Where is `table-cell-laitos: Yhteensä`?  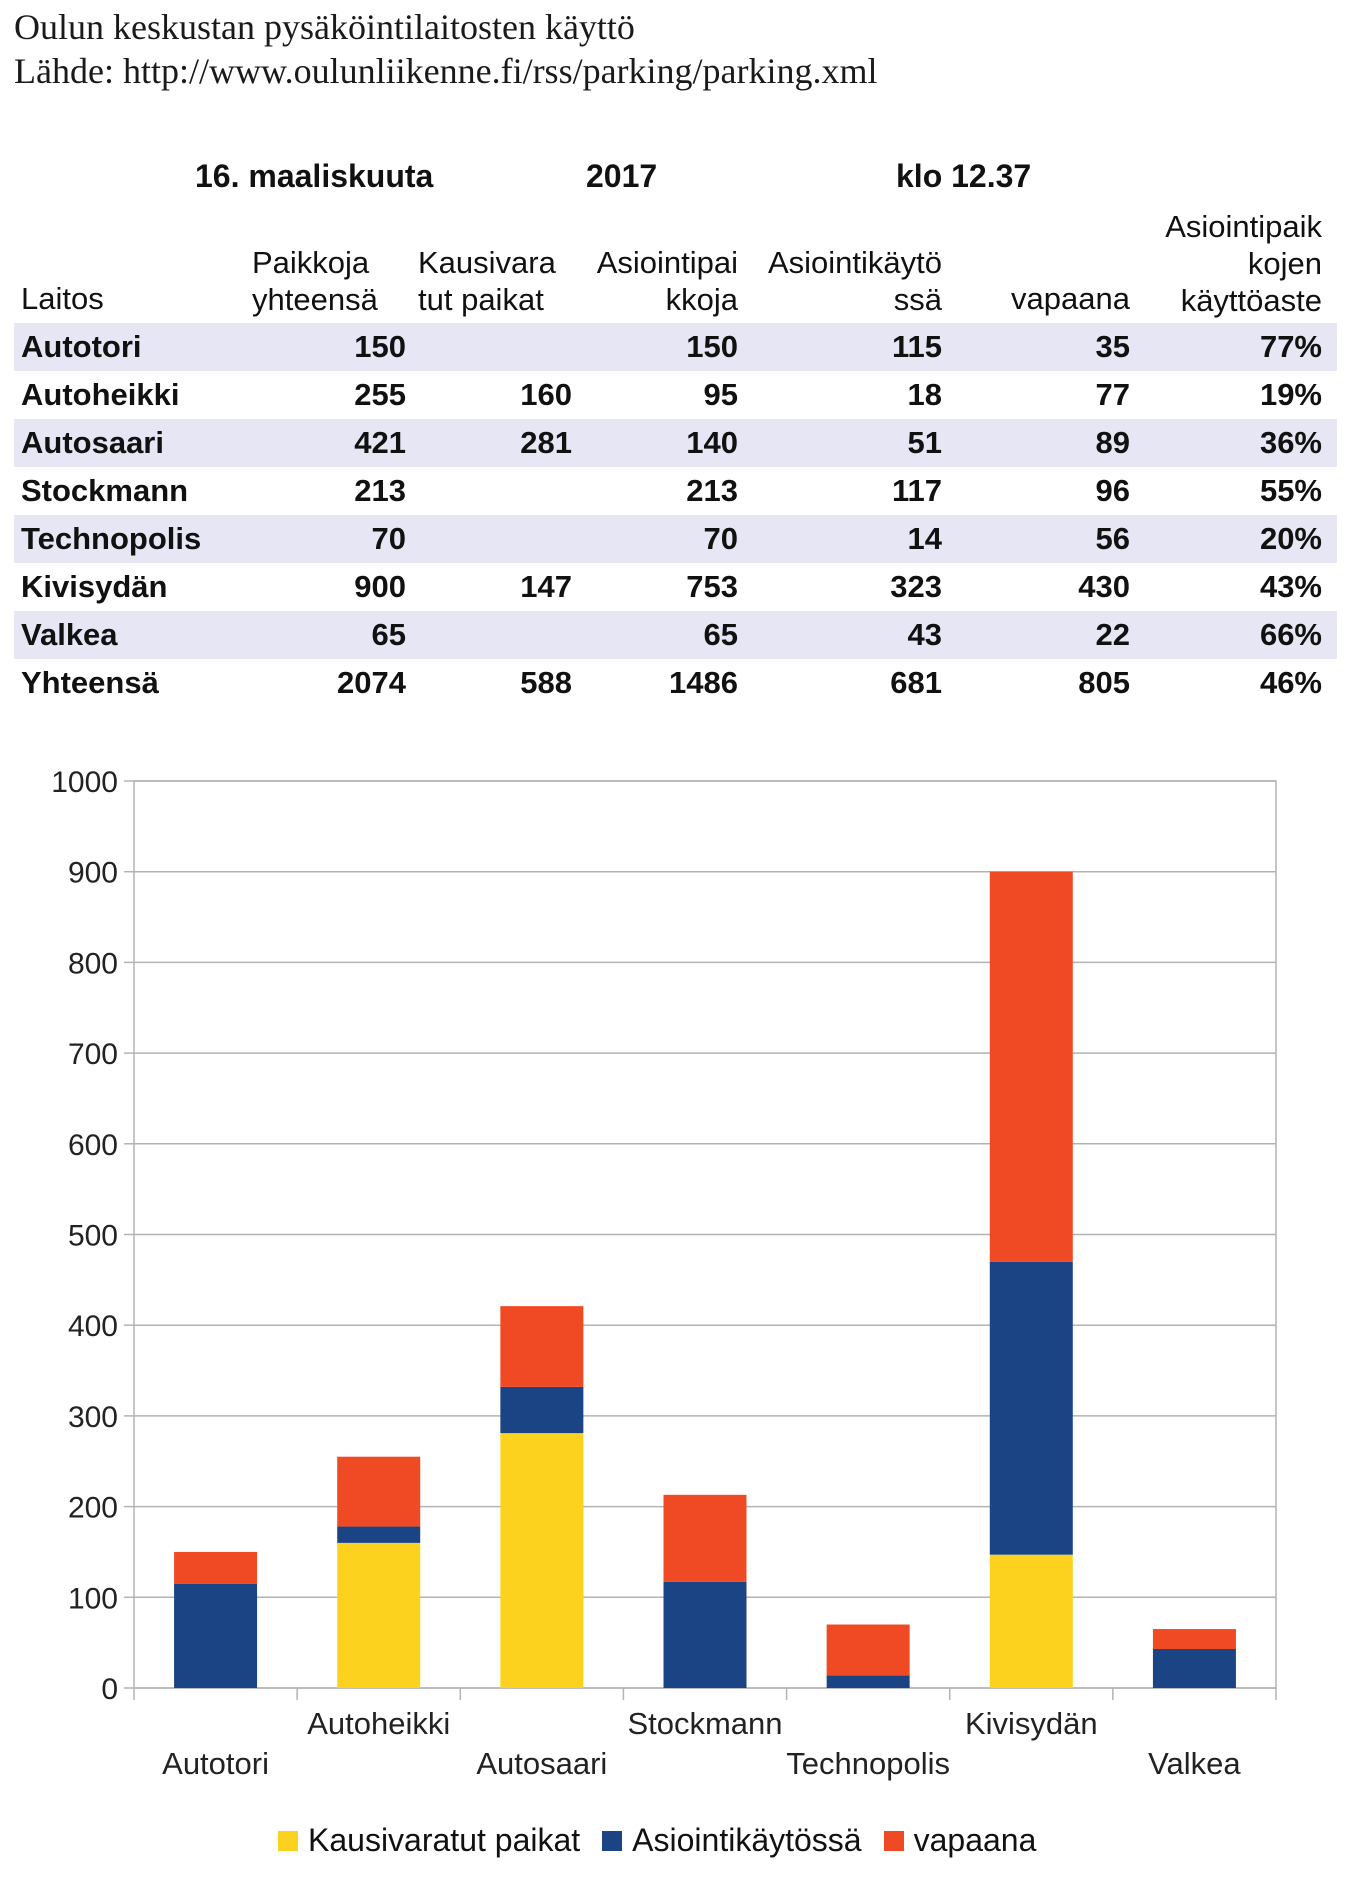
table-cell-laitos: Yhteensä is located at coordinates (90, 682).